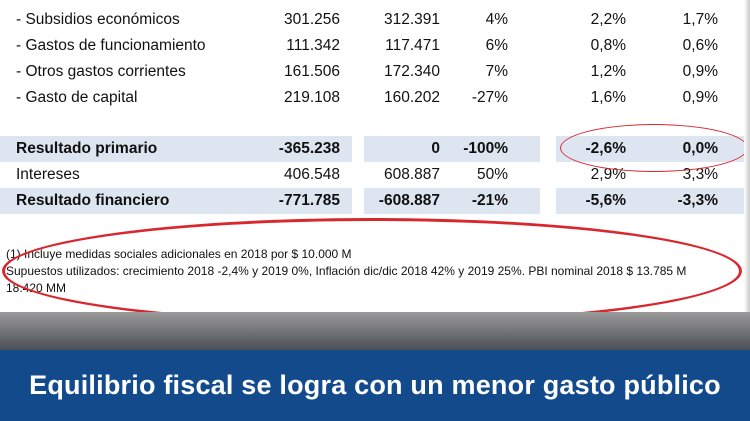 The image size is (750, 421). I want to click on row-label: - Otros gastos corrientes, so click(101, 71).